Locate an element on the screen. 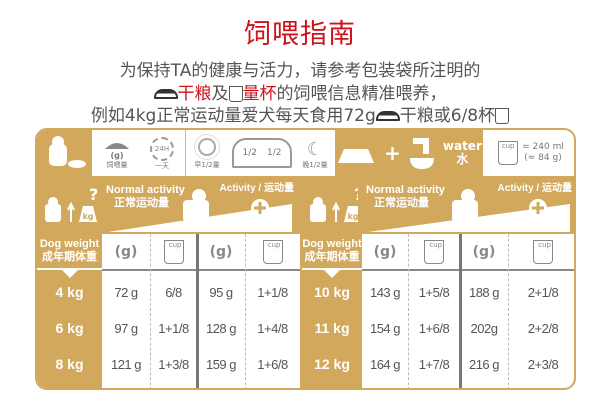 Image resolution: width=600 pixels, height=403 pixels. dry-food-text: 干粮 is located at coordinates (194, 94).